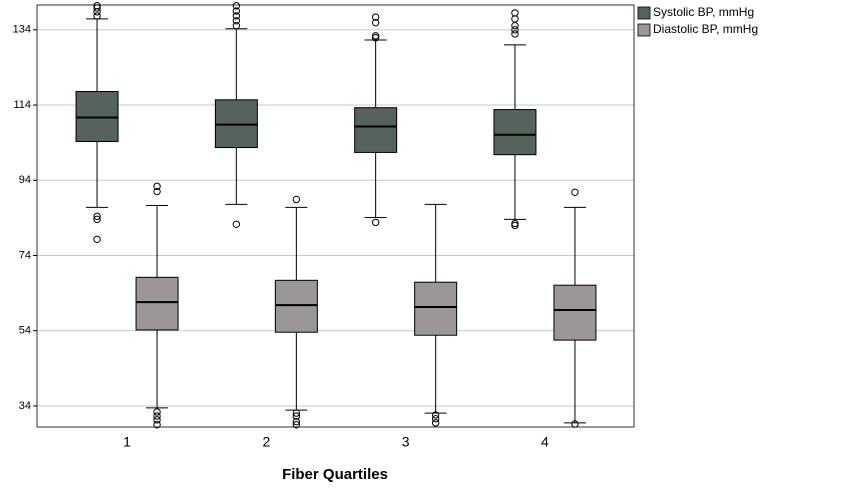  I want to click on y-tick-label: 74, so click(25, 255).